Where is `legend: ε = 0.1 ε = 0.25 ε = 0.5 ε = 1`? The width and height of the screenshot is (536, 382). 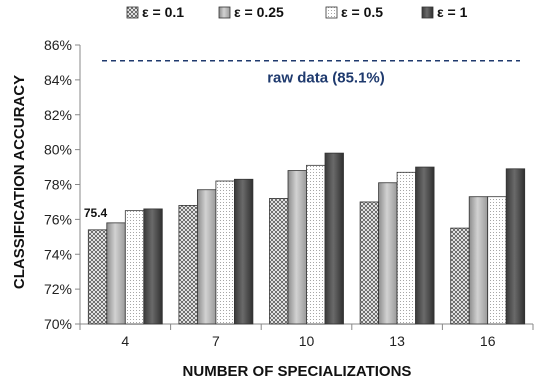 legend: ε = 0.1 ε = 0.25 ε = 0.5 ε = 1 is located at coordinates (297, 12).